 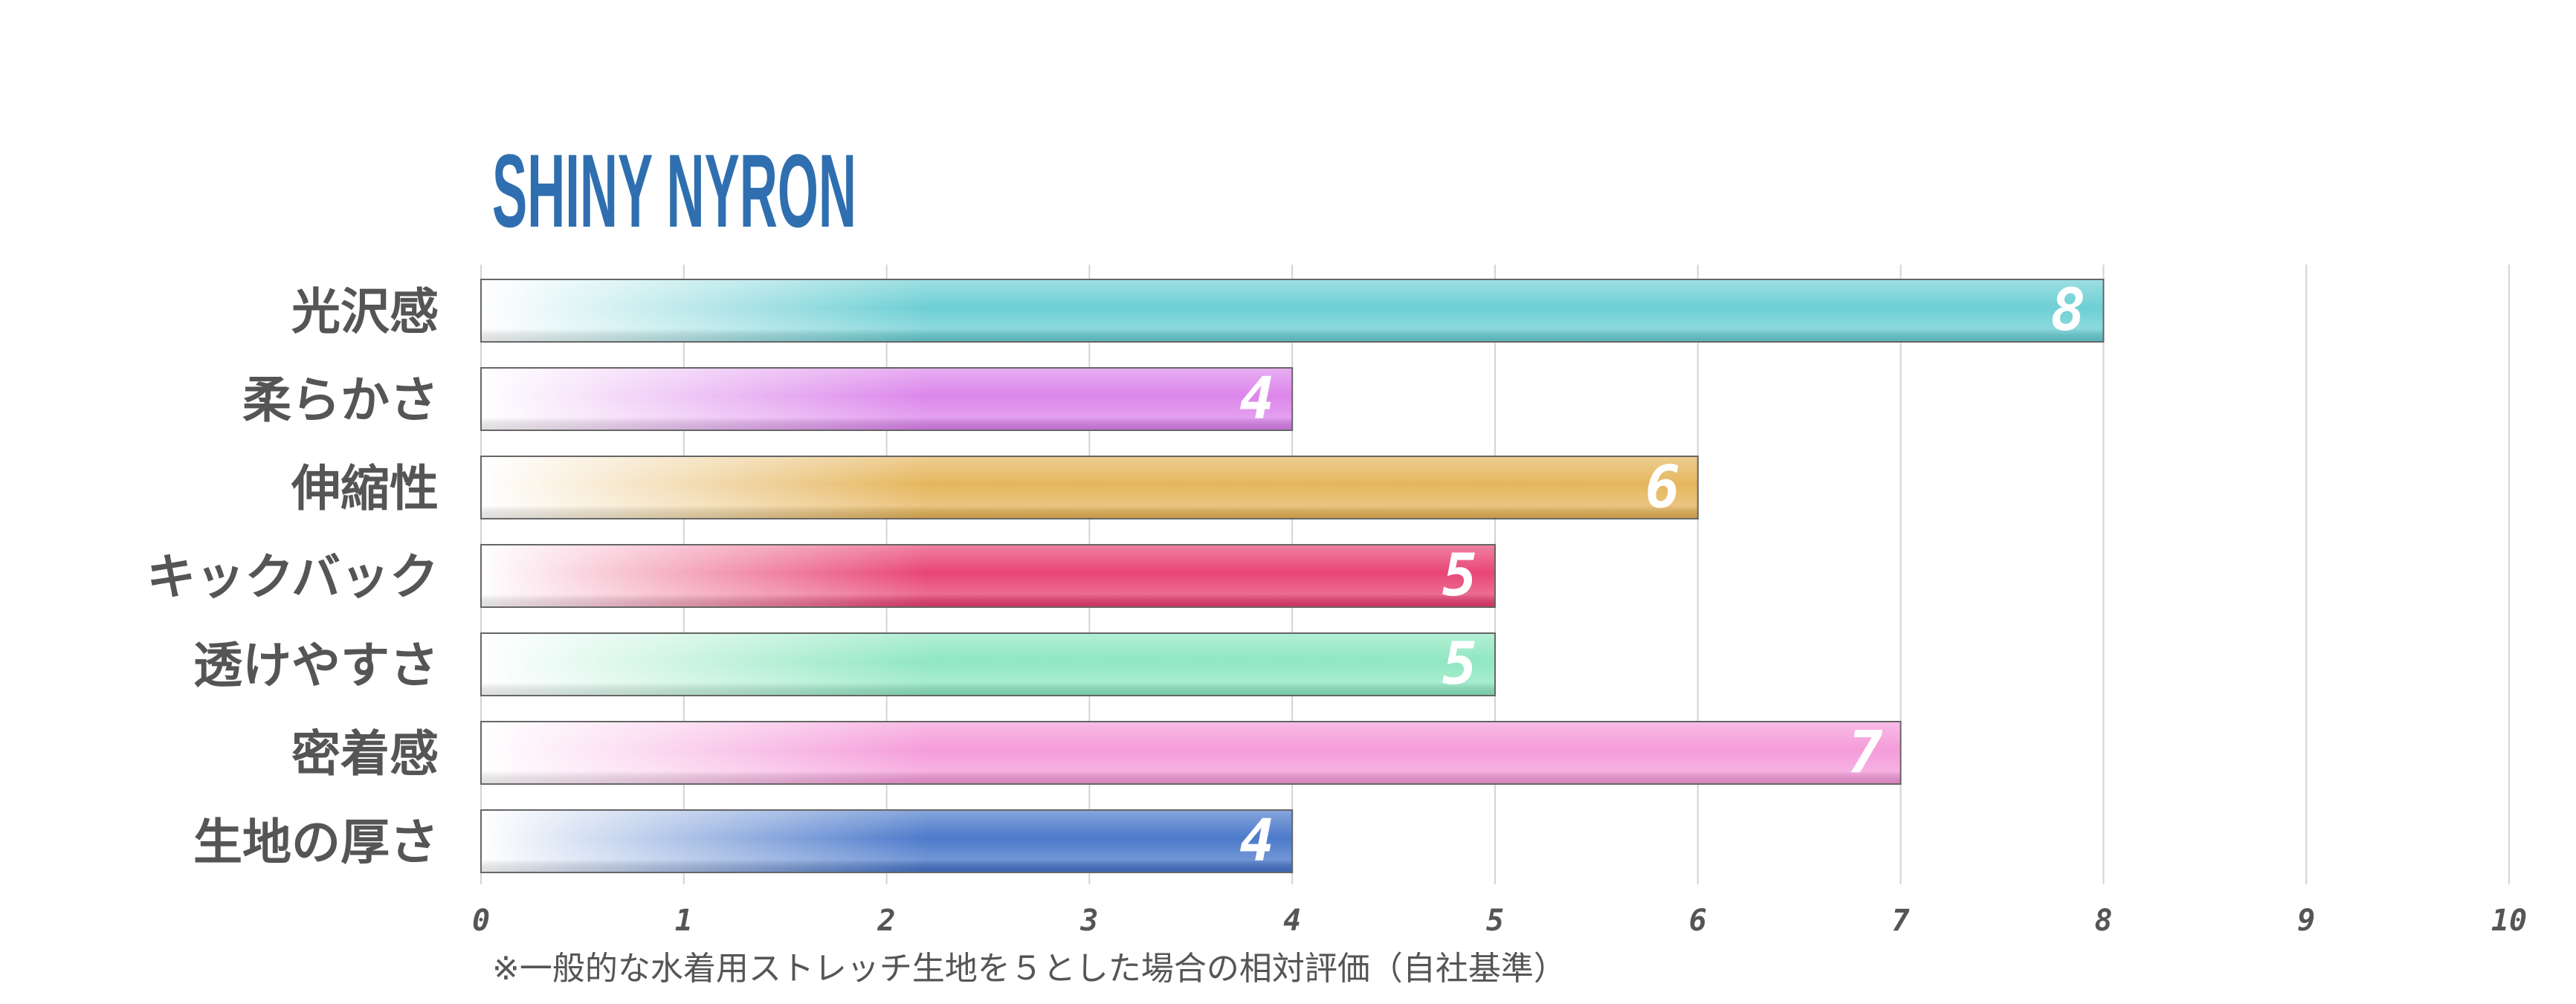 I want to click on bar-value-label: 6, so click(x=1662, y=487).